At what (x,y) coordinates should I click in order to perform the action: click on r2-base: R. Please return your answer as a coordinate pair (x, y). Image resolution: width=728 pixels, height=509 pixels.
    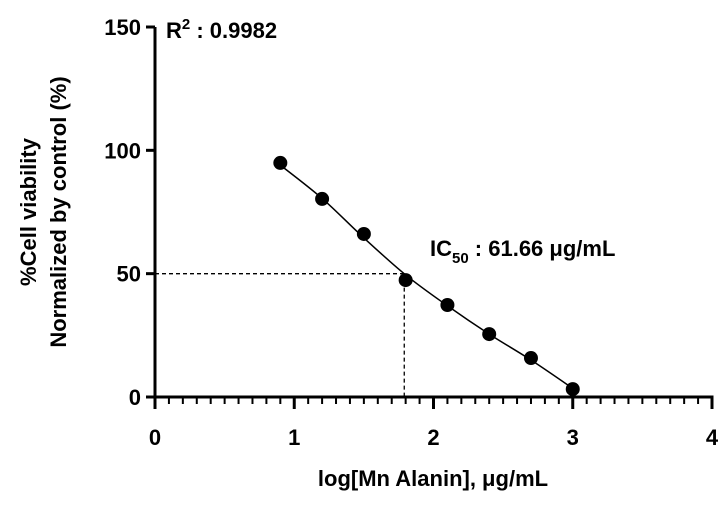
    Looking at the image, I should click on (174, 30).